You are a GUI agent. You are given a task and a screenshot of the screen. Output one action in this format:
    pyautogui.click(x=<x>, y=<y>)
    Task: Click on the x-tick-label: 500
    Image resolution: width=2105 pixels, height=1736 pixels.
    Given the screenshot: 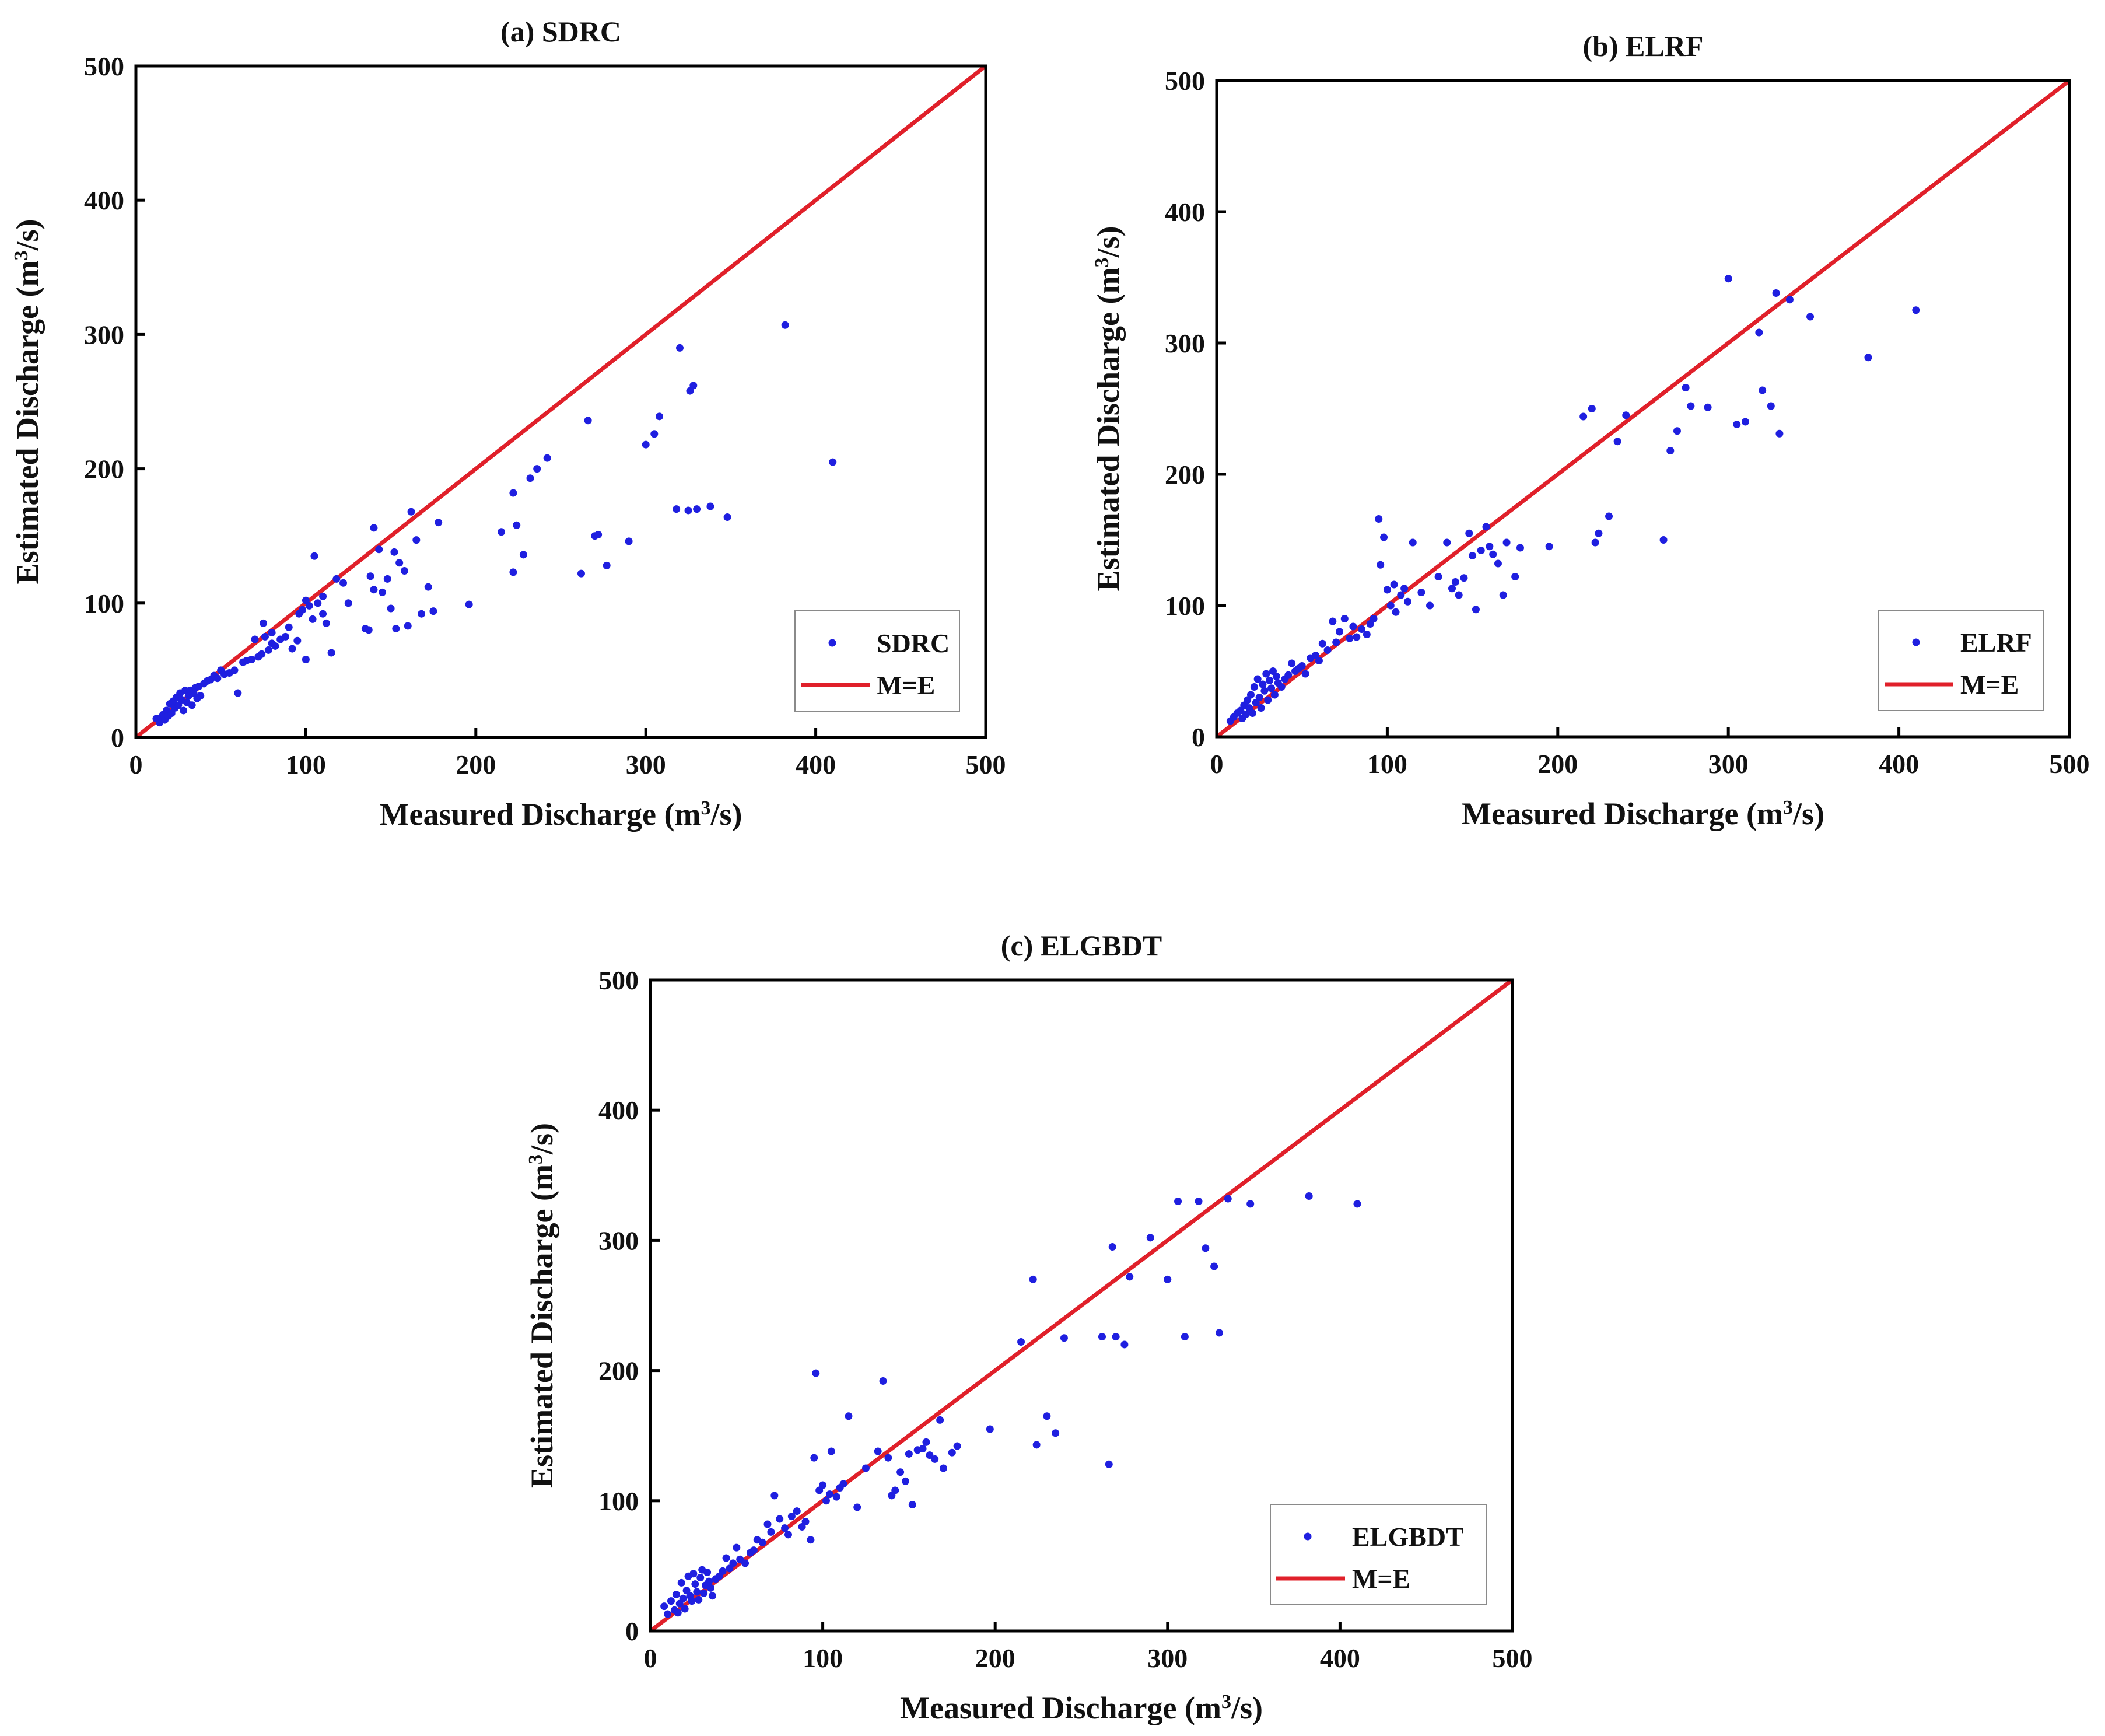 What is the action you would take?
    pyautogui.click(x=2070, y=764)
    